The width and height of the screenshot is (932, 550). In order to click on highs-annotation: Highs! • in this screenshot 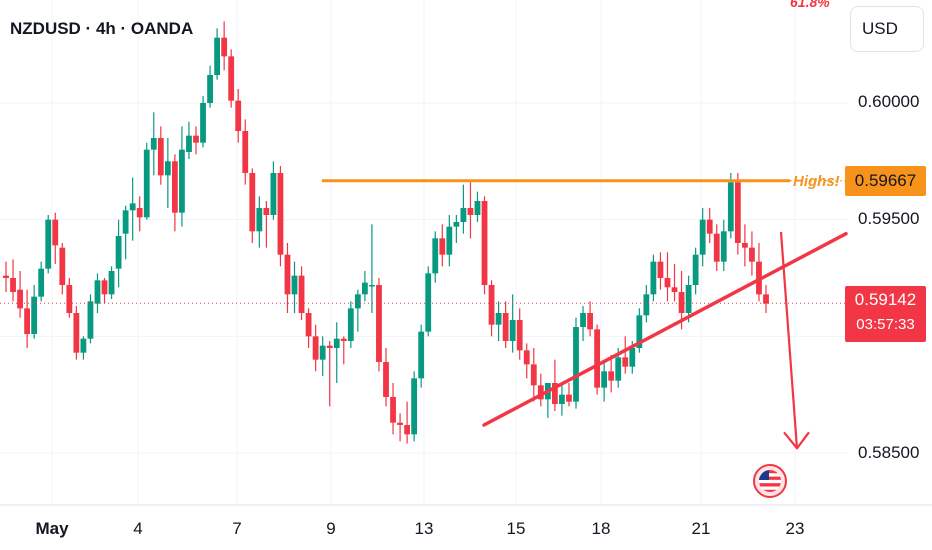, I will do `click(821, 181)`.